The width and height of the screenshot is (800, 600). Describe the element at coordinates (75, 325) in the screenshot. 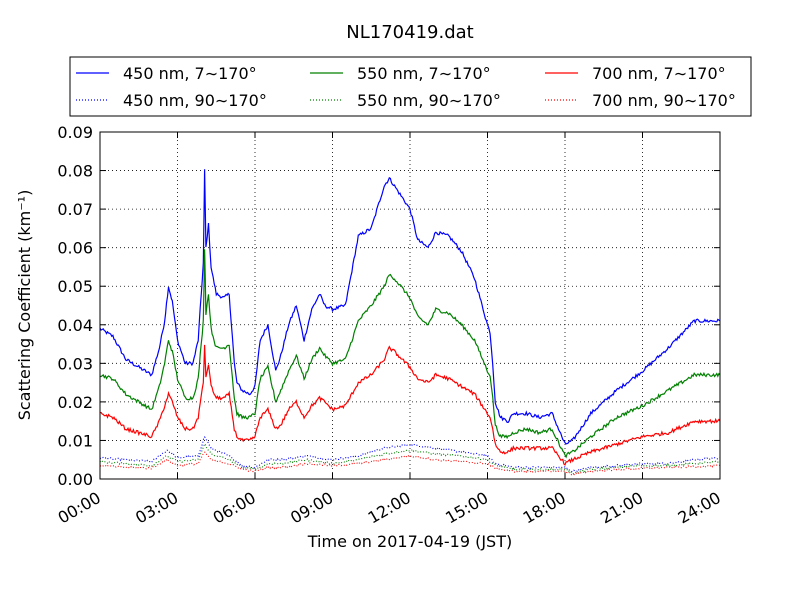

I see `y-tick-label: 0.04` at that location.